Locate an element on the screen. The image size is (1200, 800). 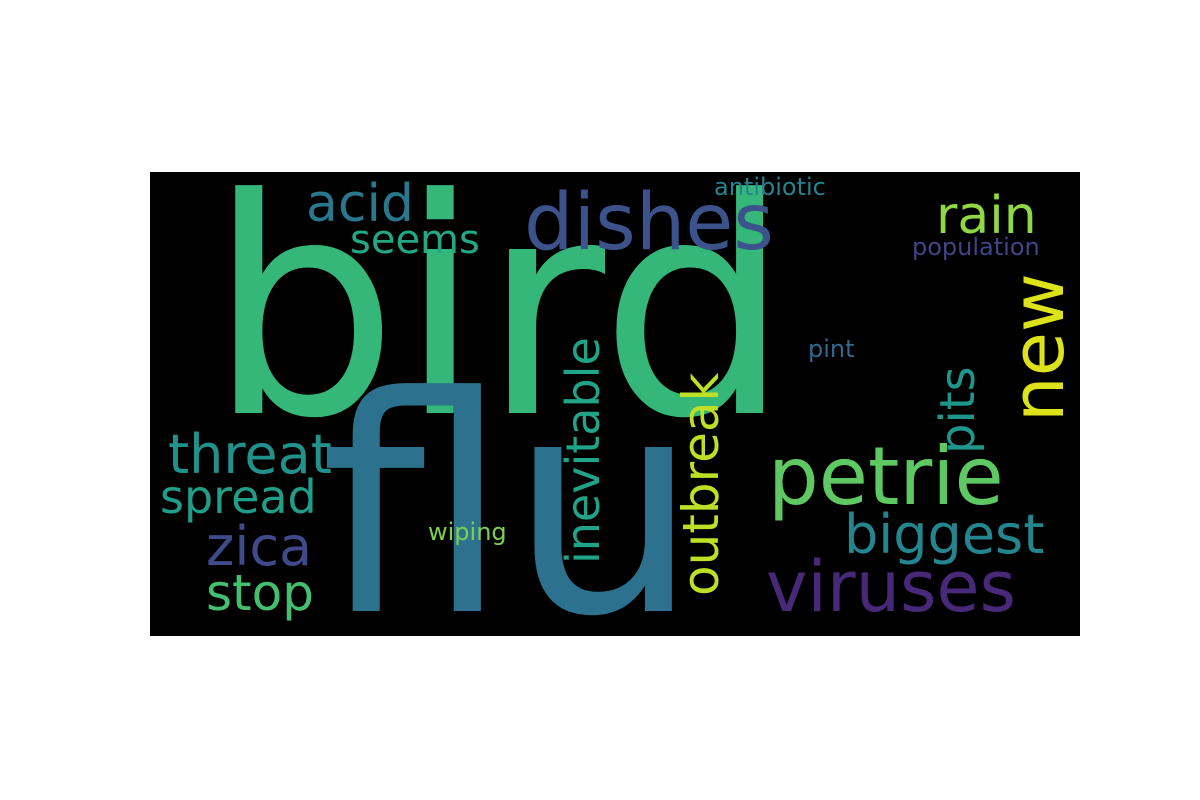
word-inevitable: inevitable is located at coordinates (583, 450).